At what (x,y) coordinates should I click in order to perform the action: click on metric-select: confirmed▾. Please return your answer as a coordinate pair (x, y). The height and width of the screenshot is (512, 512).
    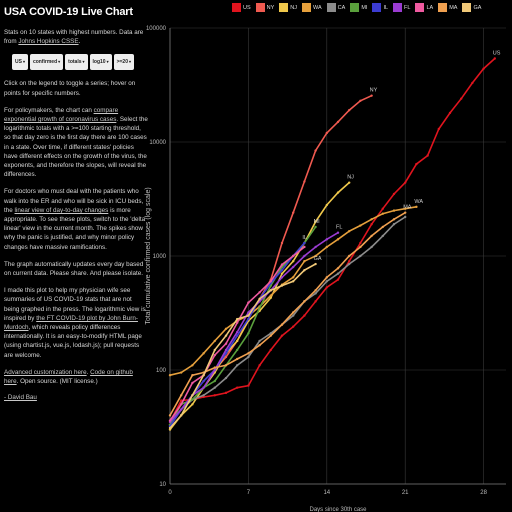
    Looking at the image, I should click on (46, 62).